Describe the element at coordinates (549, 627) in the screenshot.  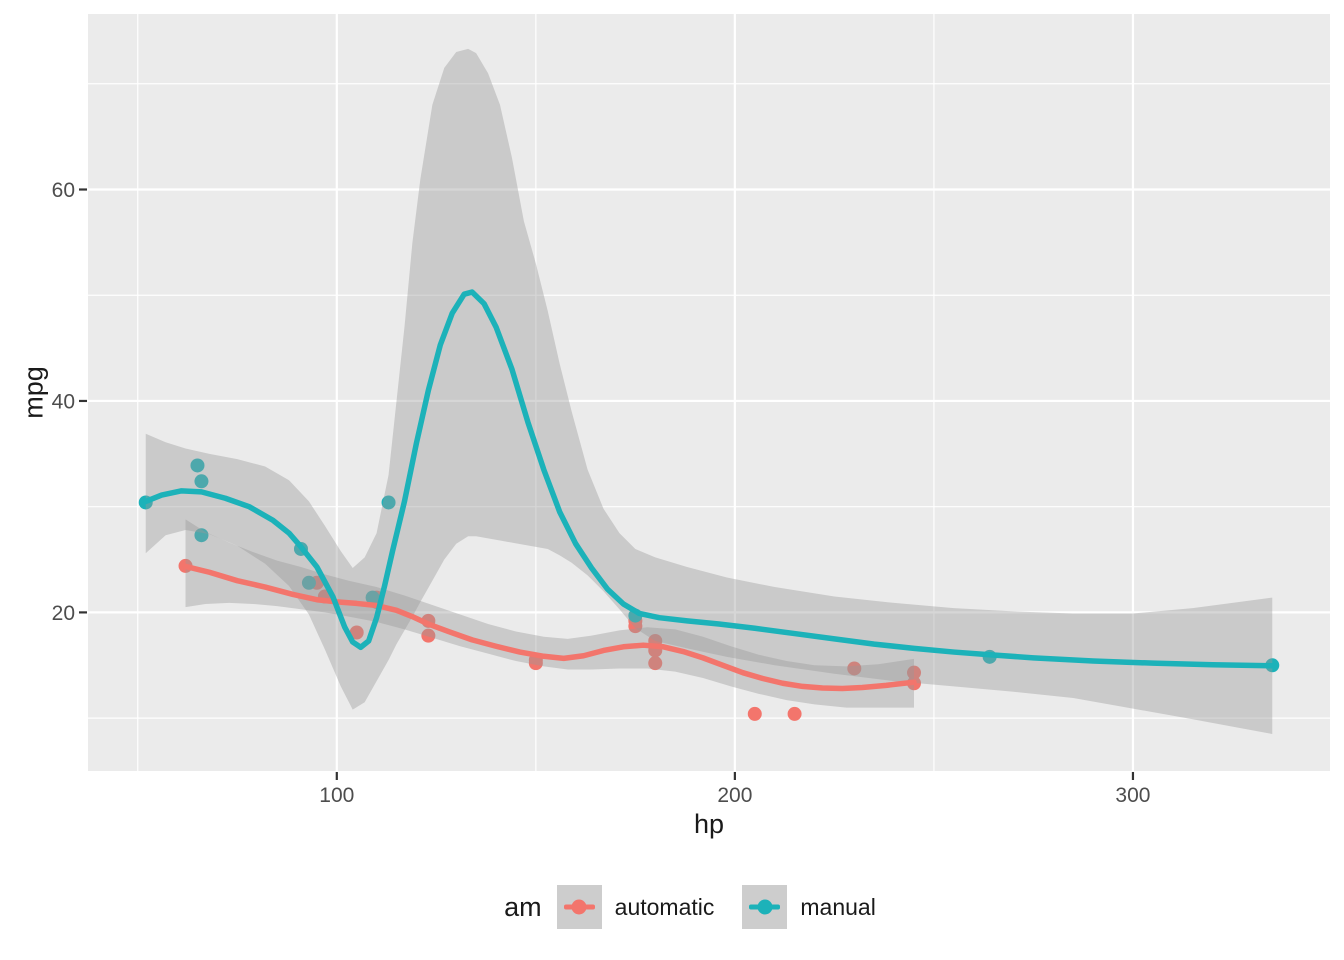
I see `smooth-line-automatic` at that location.